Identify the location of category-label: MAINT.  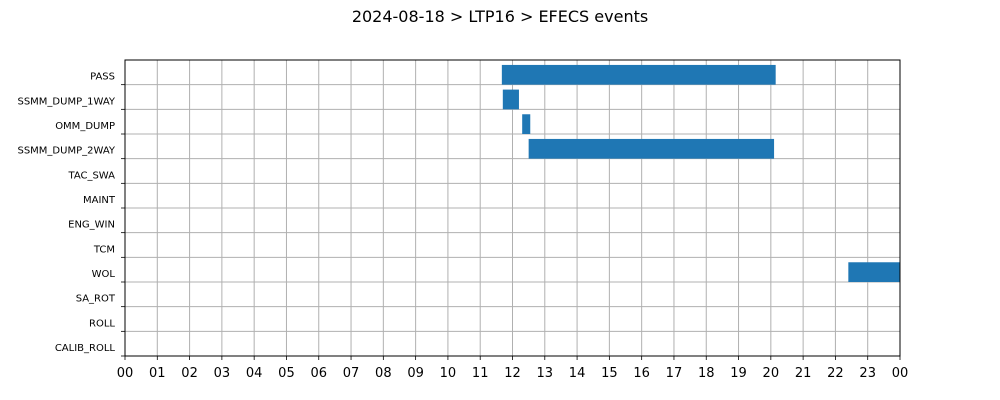
(99, 200).